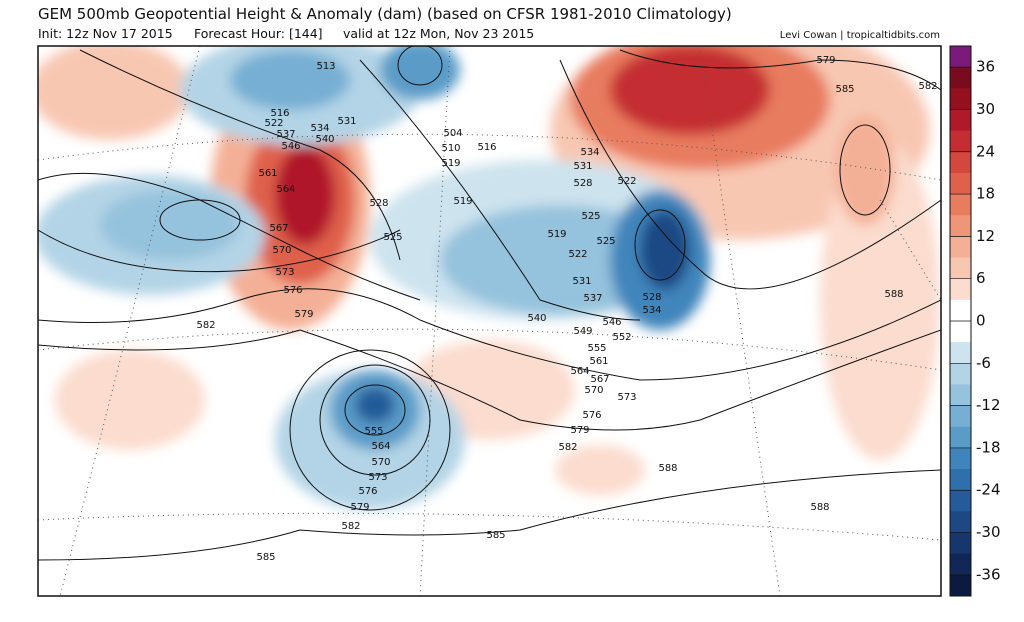 The height and width of the screenshot is (622, 1024). I want to click on colorbar-tick-label: 18, so click(985, 194).